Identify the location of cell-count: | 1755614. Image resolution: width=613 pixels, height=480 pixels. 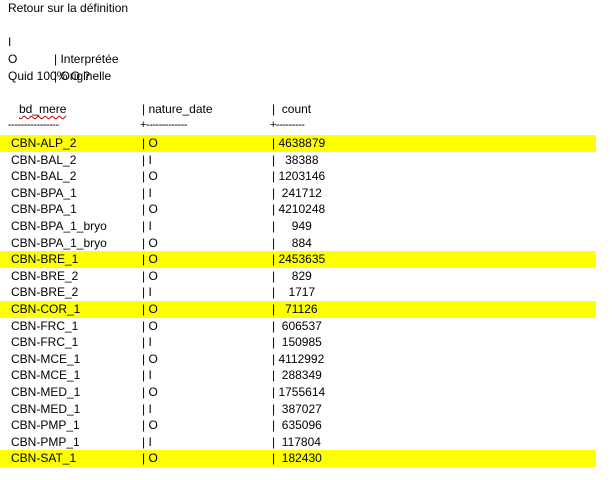
(299, 391).